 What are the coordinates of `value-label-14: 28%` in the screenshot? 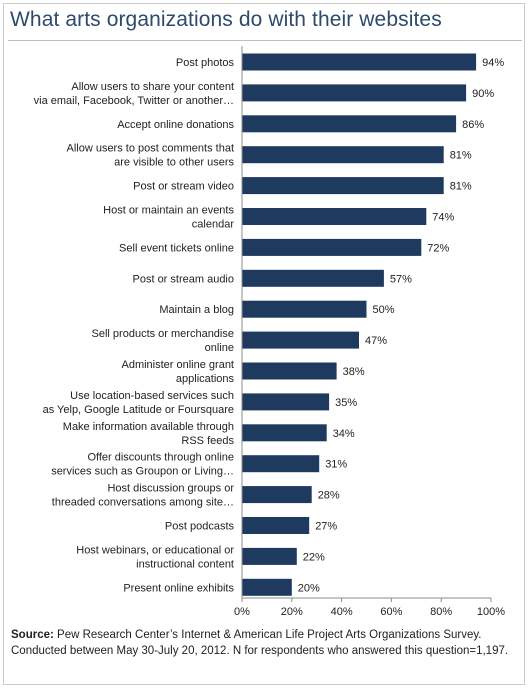 It's located at (329, 496).